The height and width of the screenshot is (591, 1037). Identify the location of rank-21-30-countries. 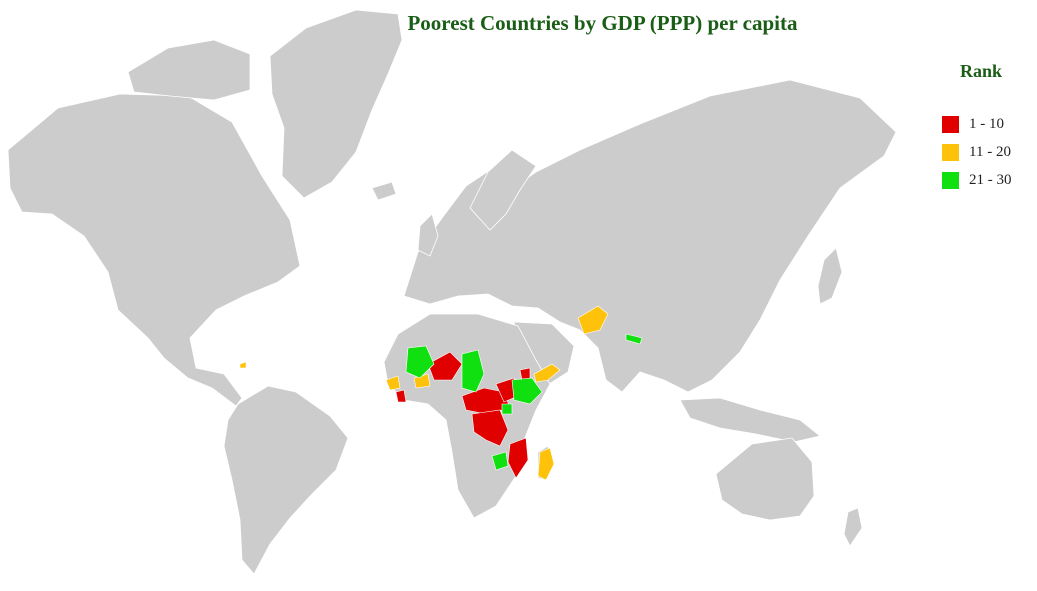
(524, 402).